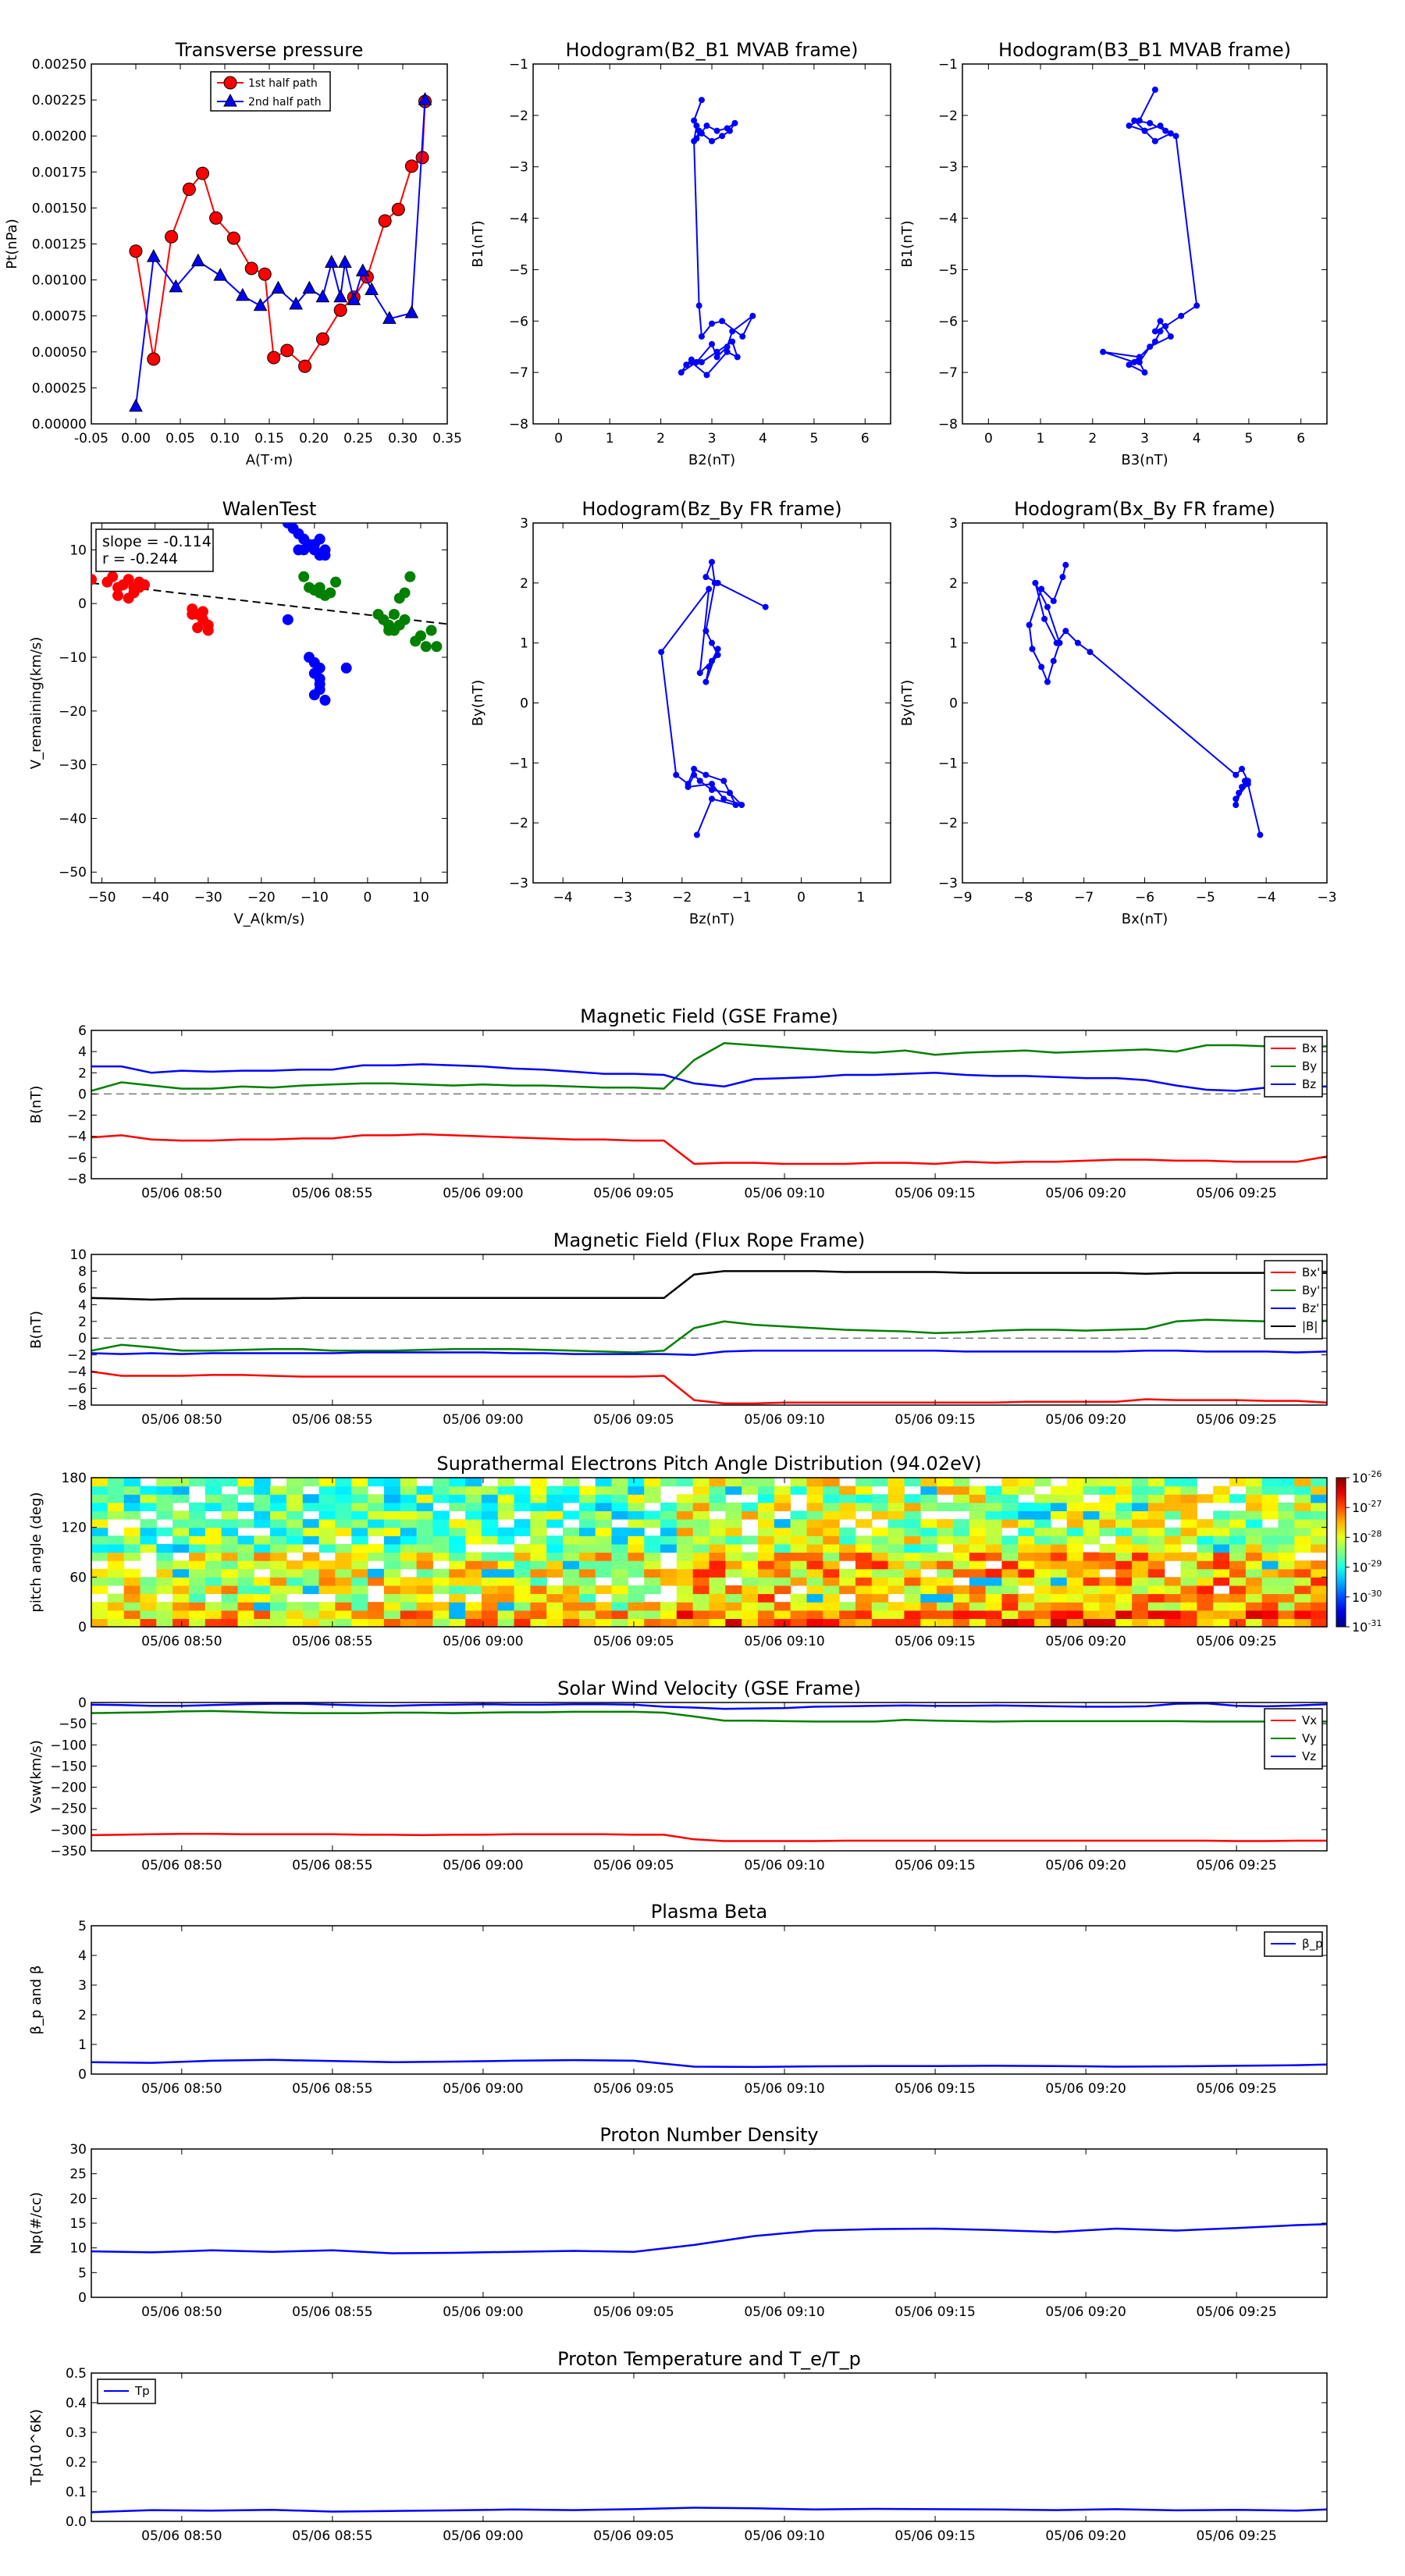 The width and height of the screenshot is (1405, 2576). What do you see at coordinates (784, 2312) in the screenshot?
I see `xtick-label: 05/06 09:10` at bounding box center [784, 2312].